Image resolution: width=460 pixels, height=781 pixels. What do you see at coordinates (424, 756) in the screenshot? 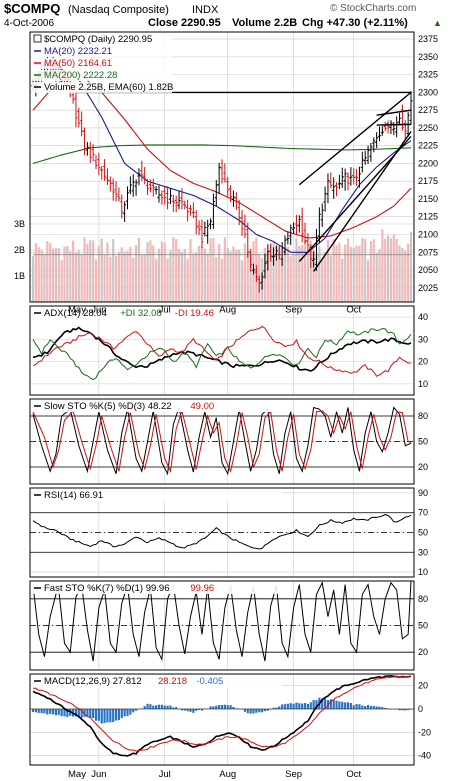
I see `y-tick-label: -40` at bounding box center [424, 756].